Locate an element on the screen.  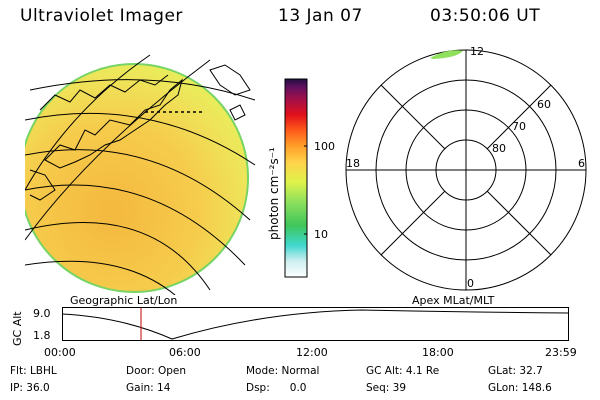
status-gain: Gain: 14 is located at coordinates (148, 388).